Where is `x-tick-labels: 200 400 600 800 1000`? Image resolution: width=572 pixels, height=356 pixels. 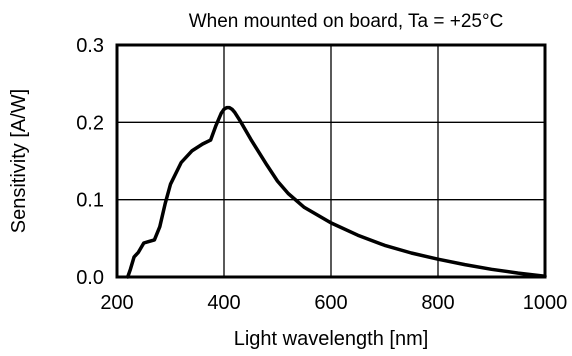 x-tick-labels: 200 400 600 800 1000 is located at coordinates (333, 303).